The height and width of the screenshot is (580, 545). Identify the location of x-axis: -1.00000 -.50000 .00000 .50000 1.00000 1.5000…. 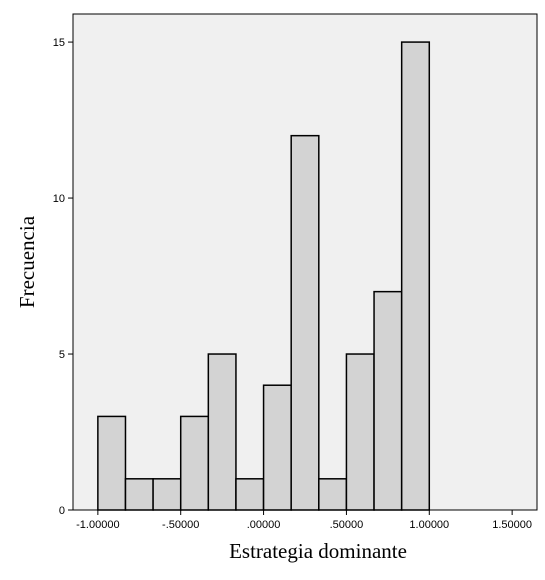
(304, 520).